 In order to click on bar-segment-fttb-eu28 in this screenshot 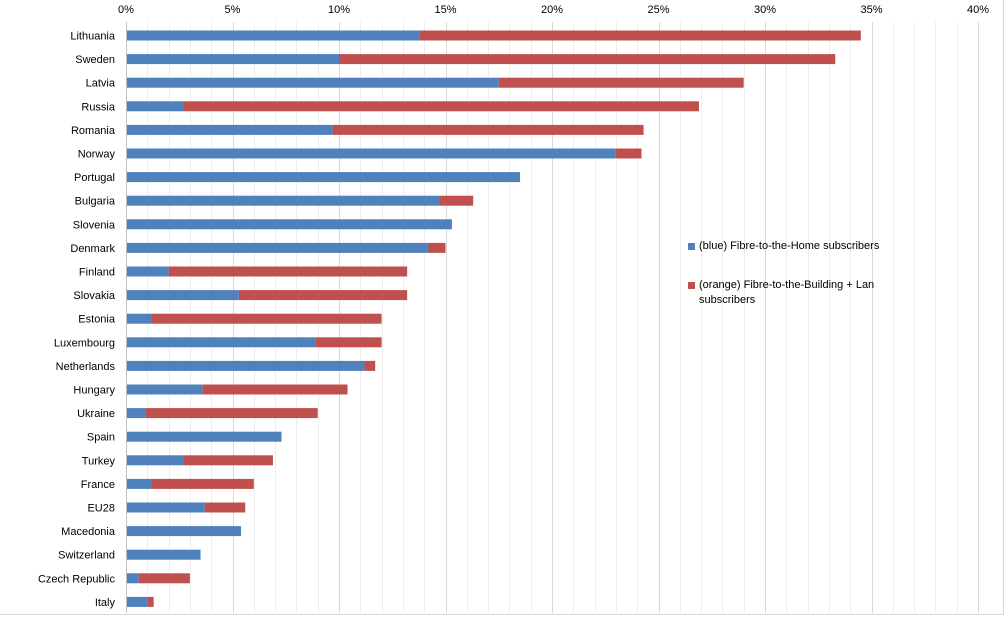, I will do `click(225, 507)`.